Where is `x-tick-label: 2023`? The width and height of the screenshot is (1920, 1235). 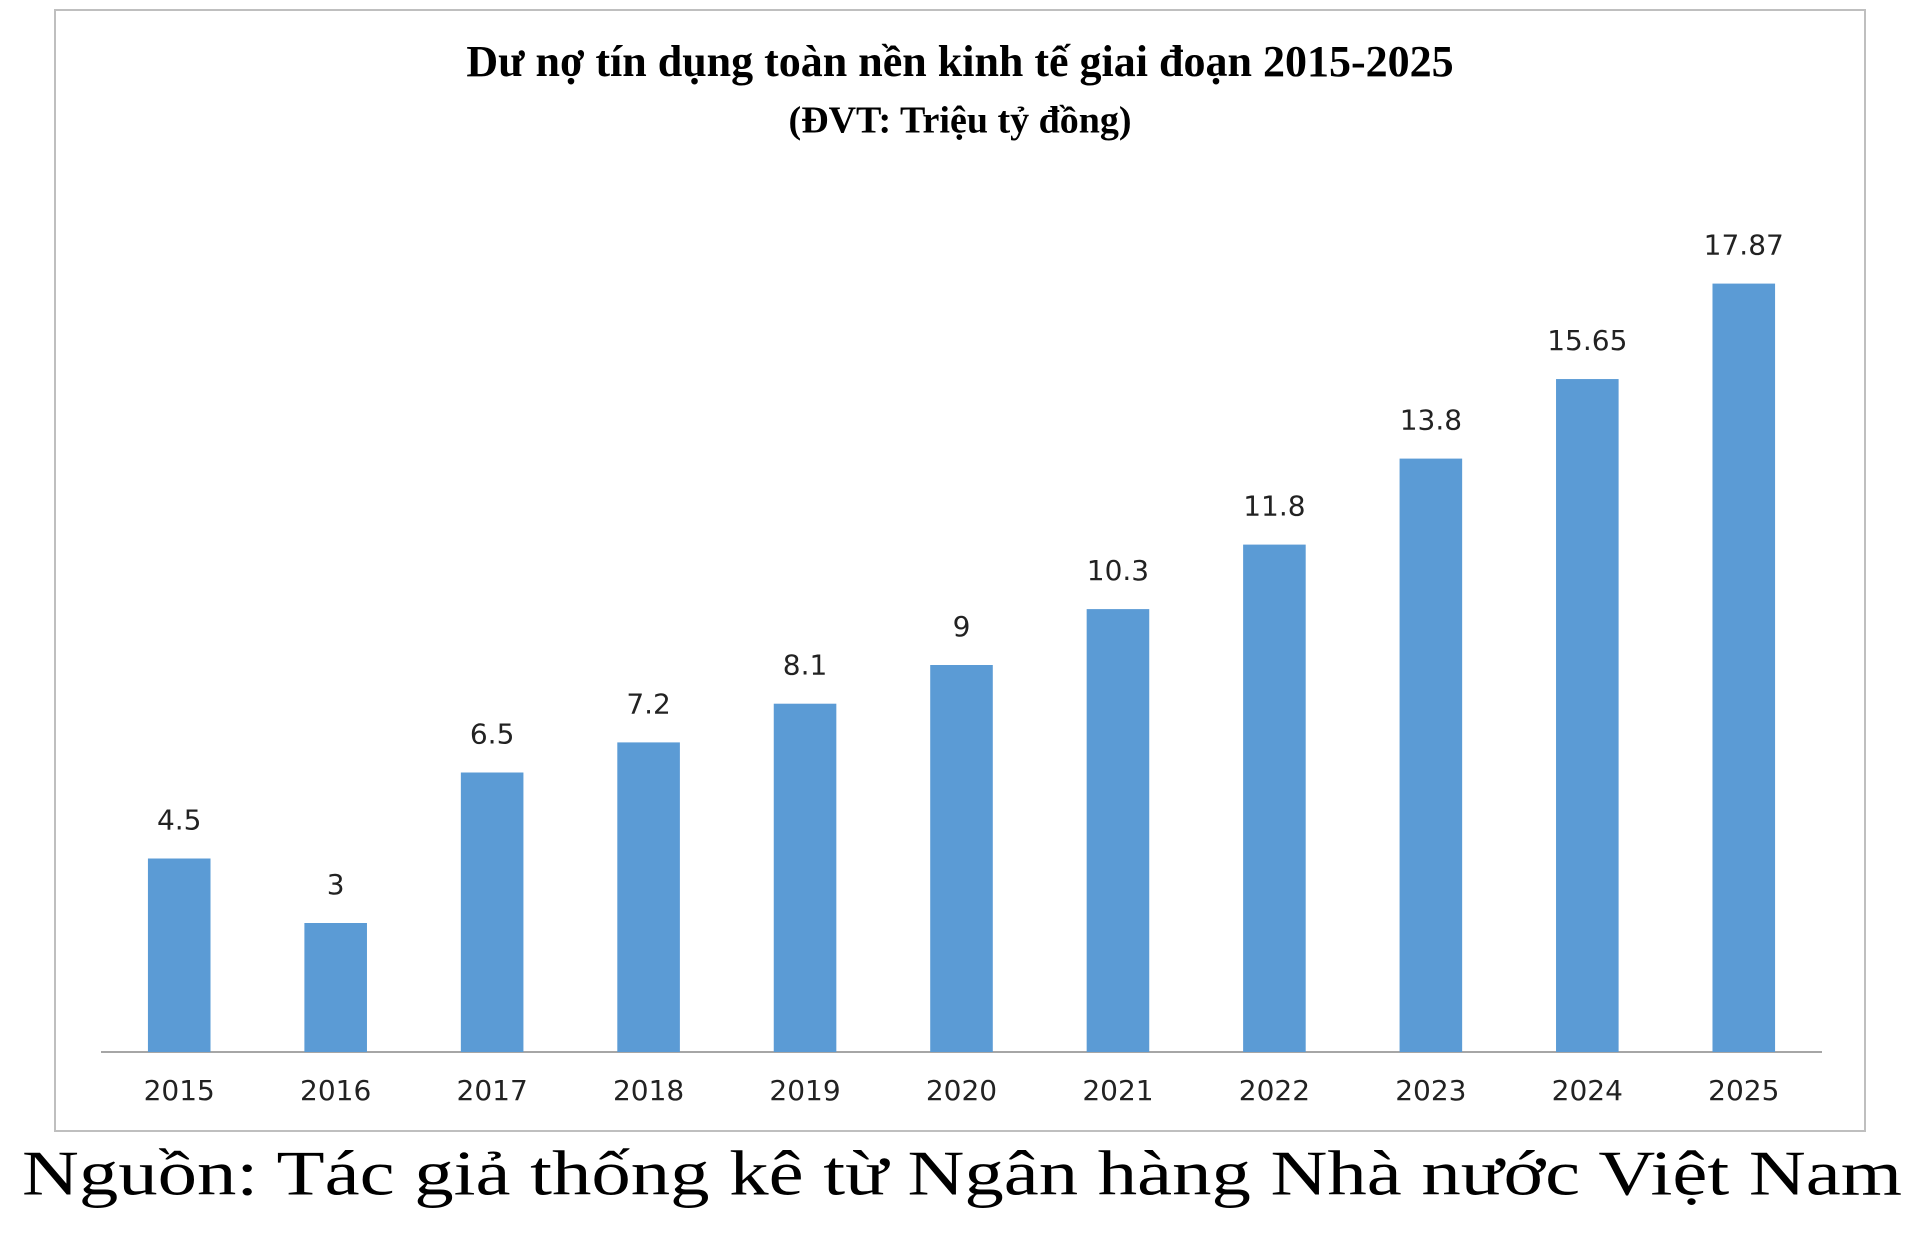
x-tick-label: 2023 is located at coordinates (1430, 1090).